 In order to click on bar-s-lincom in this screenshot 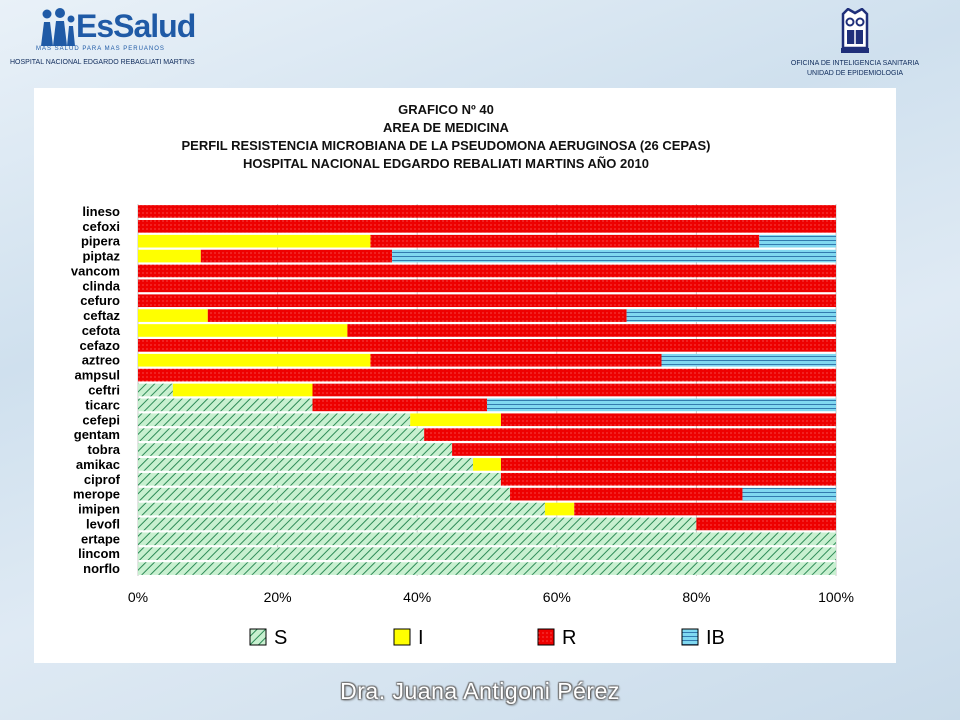, I will do `click(487, 554)`.